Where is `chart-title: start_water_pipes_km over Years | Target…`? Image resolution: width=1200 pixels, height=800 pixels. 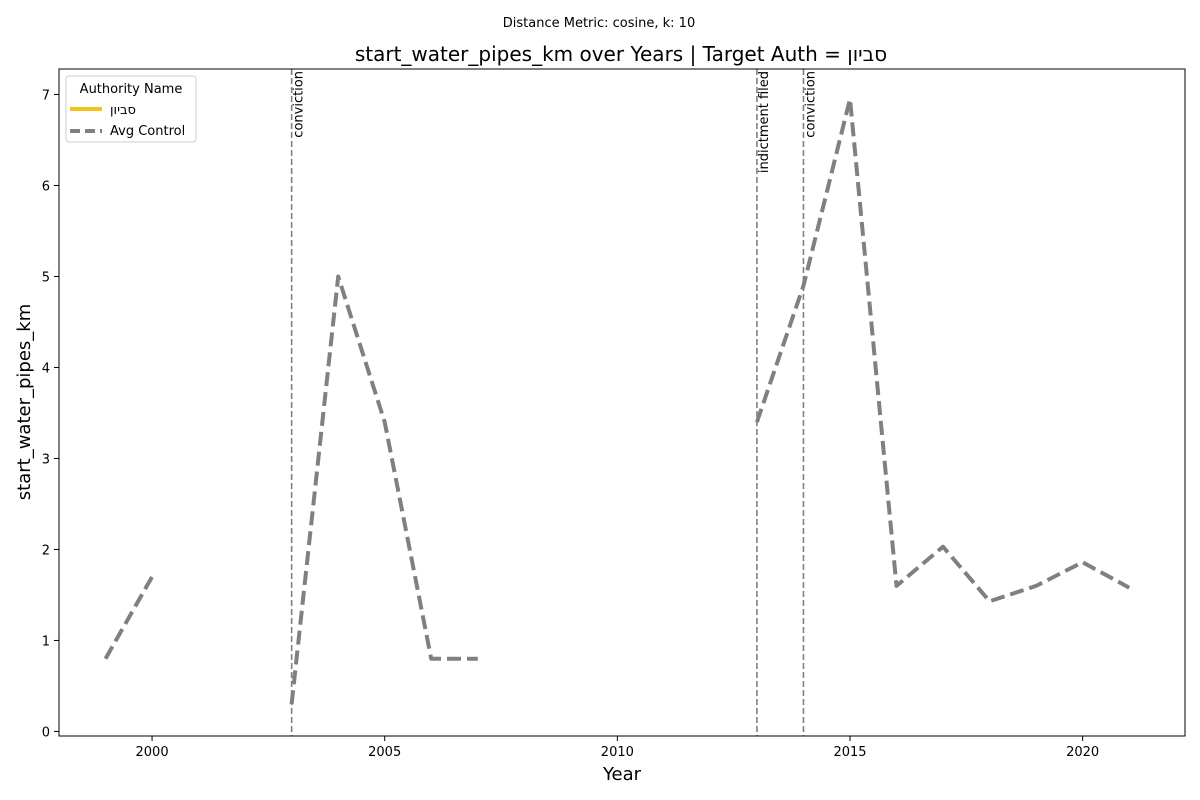
chart-title: start_water_pipes_km over Years | Target… is located at coordinates (621, 54).